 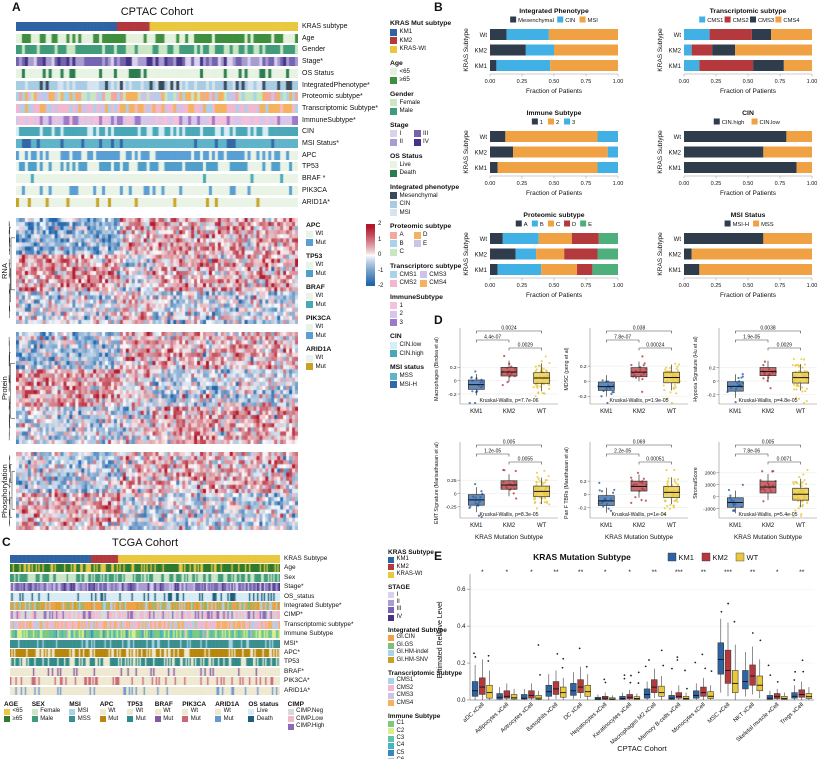 What do you see at coordinates (401, 758) in the screenshot?
I see `legend-item-label: C6` at bounding box center [401, 758].